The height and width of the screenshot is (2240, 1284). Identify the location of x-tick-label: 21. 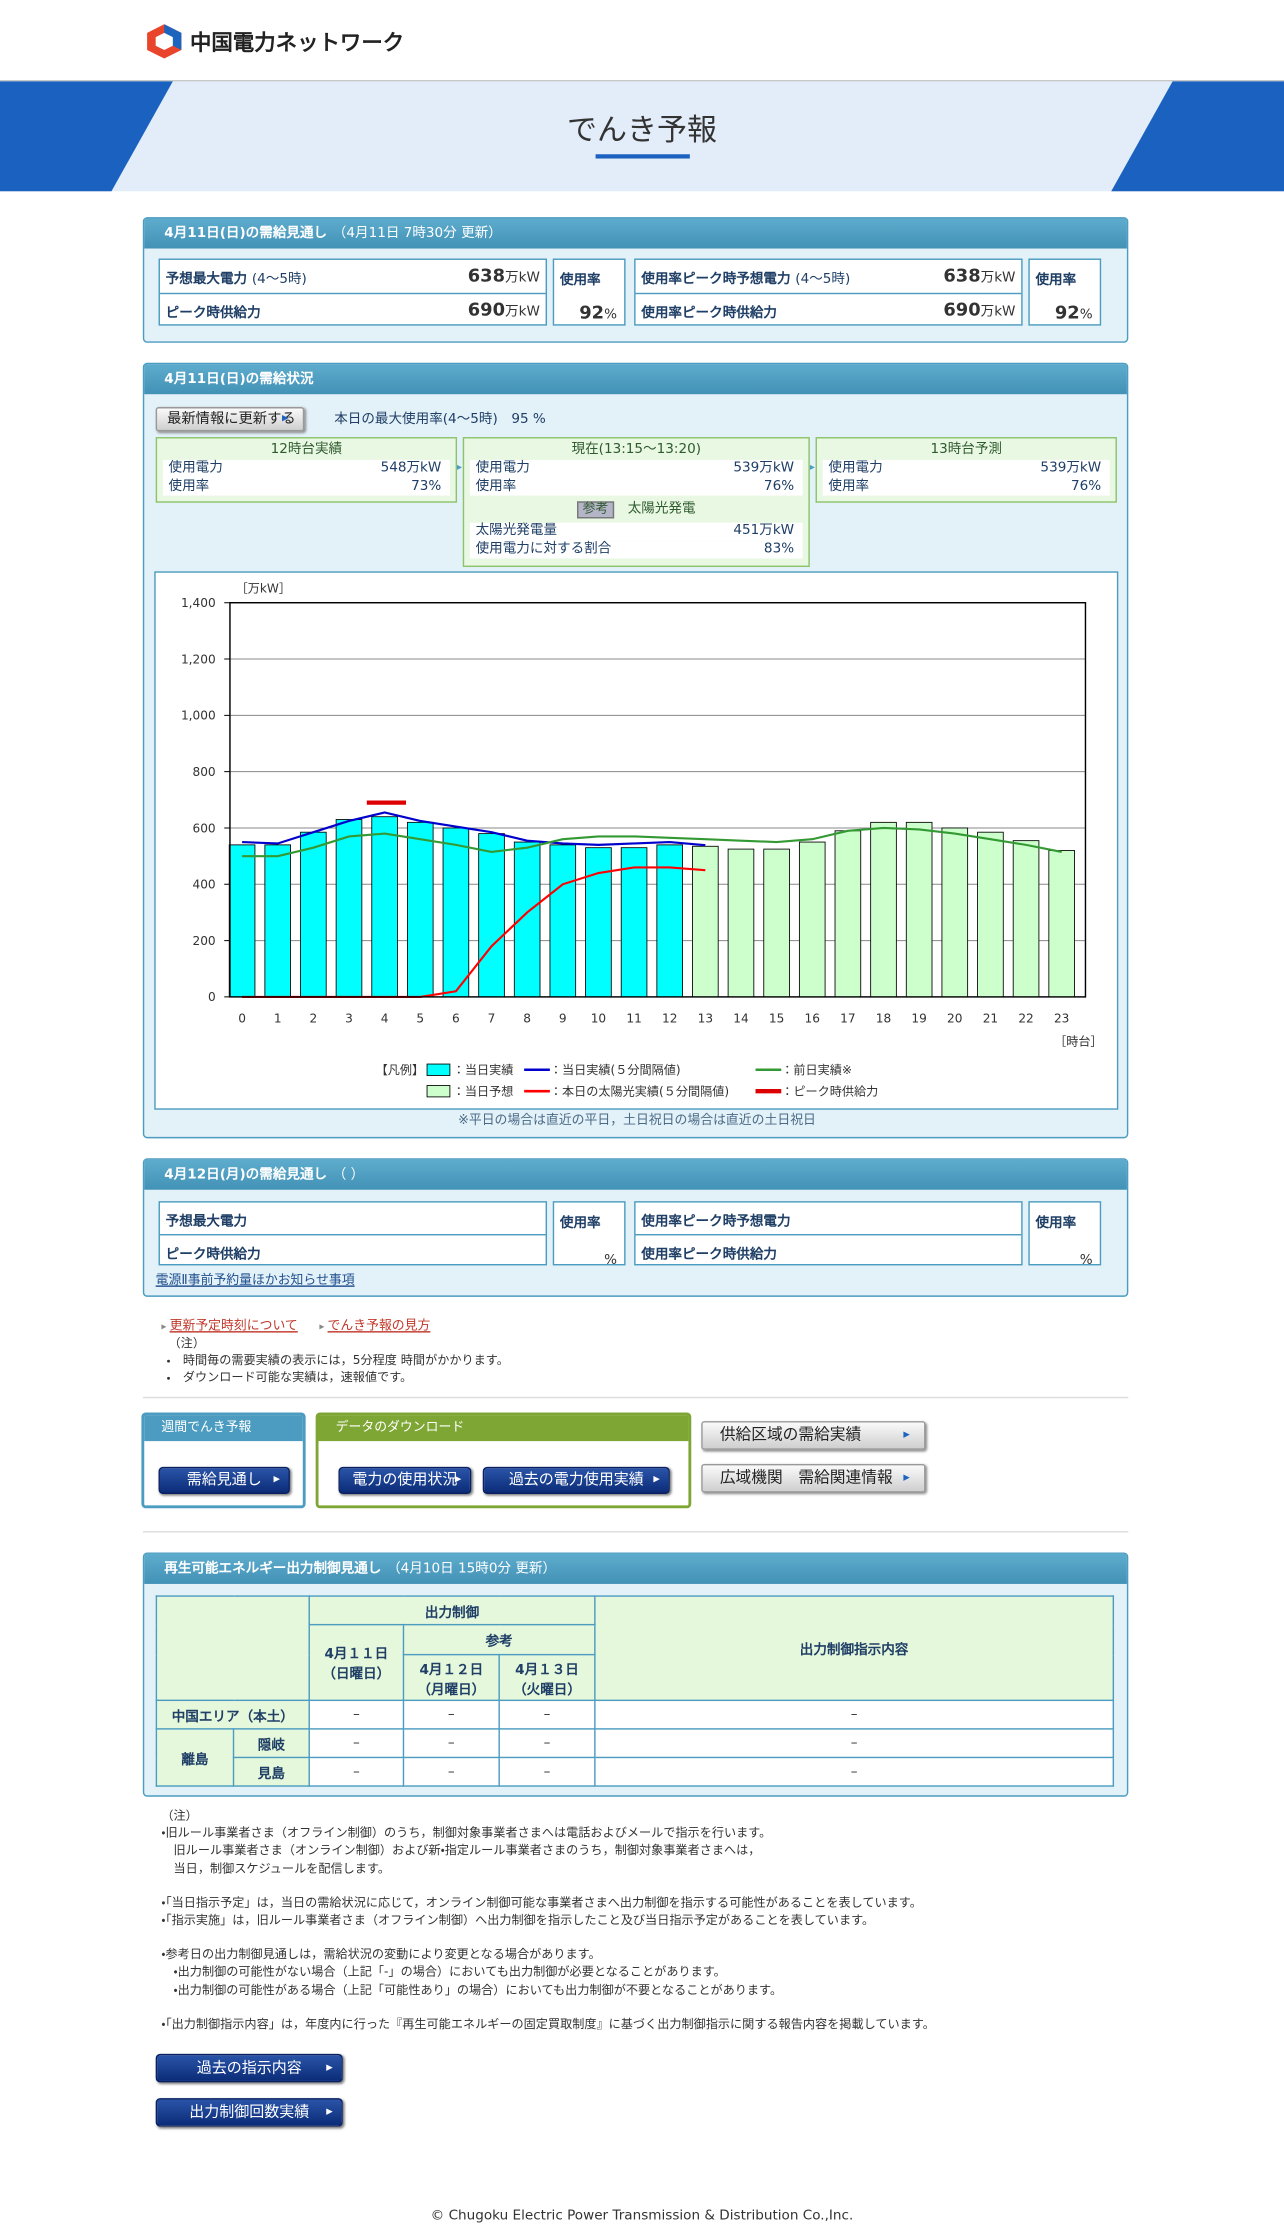
(990, 1019).